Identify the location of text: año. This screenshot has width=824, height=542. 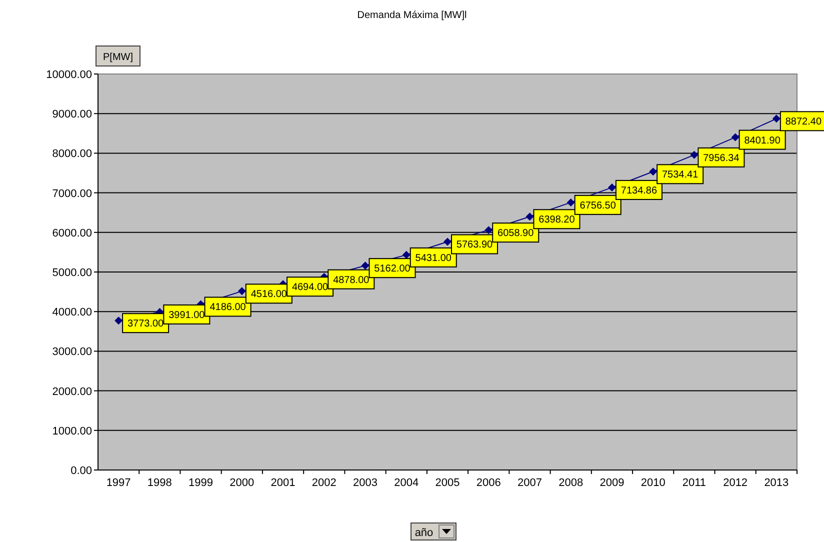
(424, 533).